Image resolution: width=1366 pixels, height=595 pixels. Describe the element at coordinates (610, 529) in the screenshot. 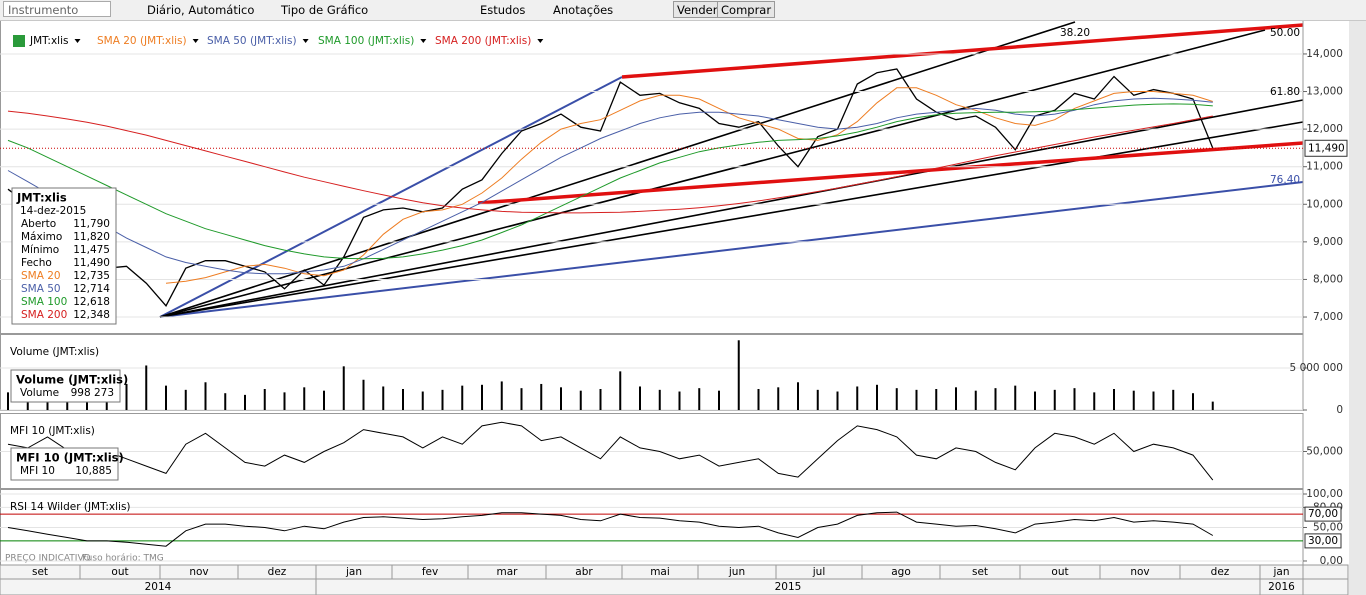

I see `indicator-line` at that location.